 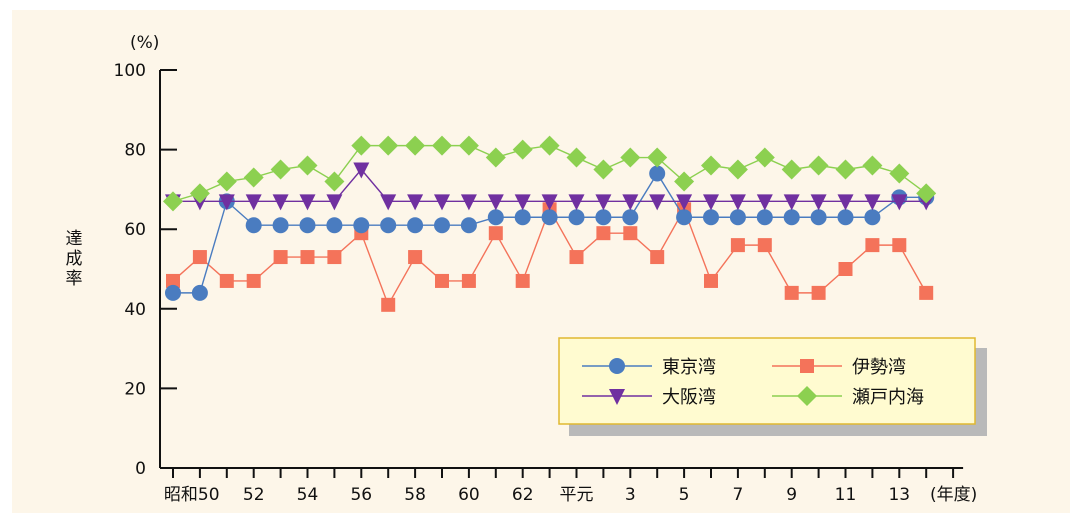 What do you see at coordinates (791, 495) in the screenshot?
I see `x-tick-label: 9` at bounding box center [791, 495].